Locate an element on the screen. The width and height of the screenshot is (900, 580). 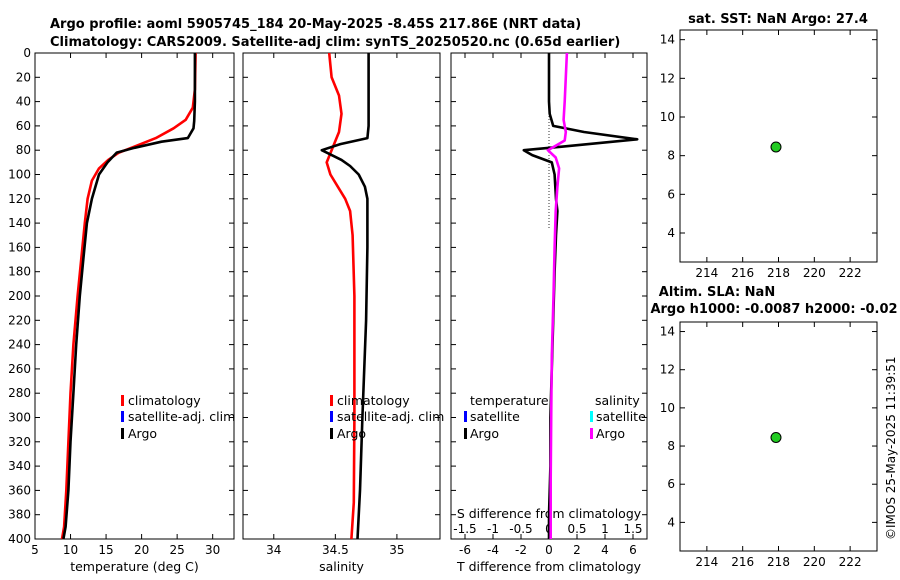
y-tick-label: 160 is located at coordinates (19, 247).